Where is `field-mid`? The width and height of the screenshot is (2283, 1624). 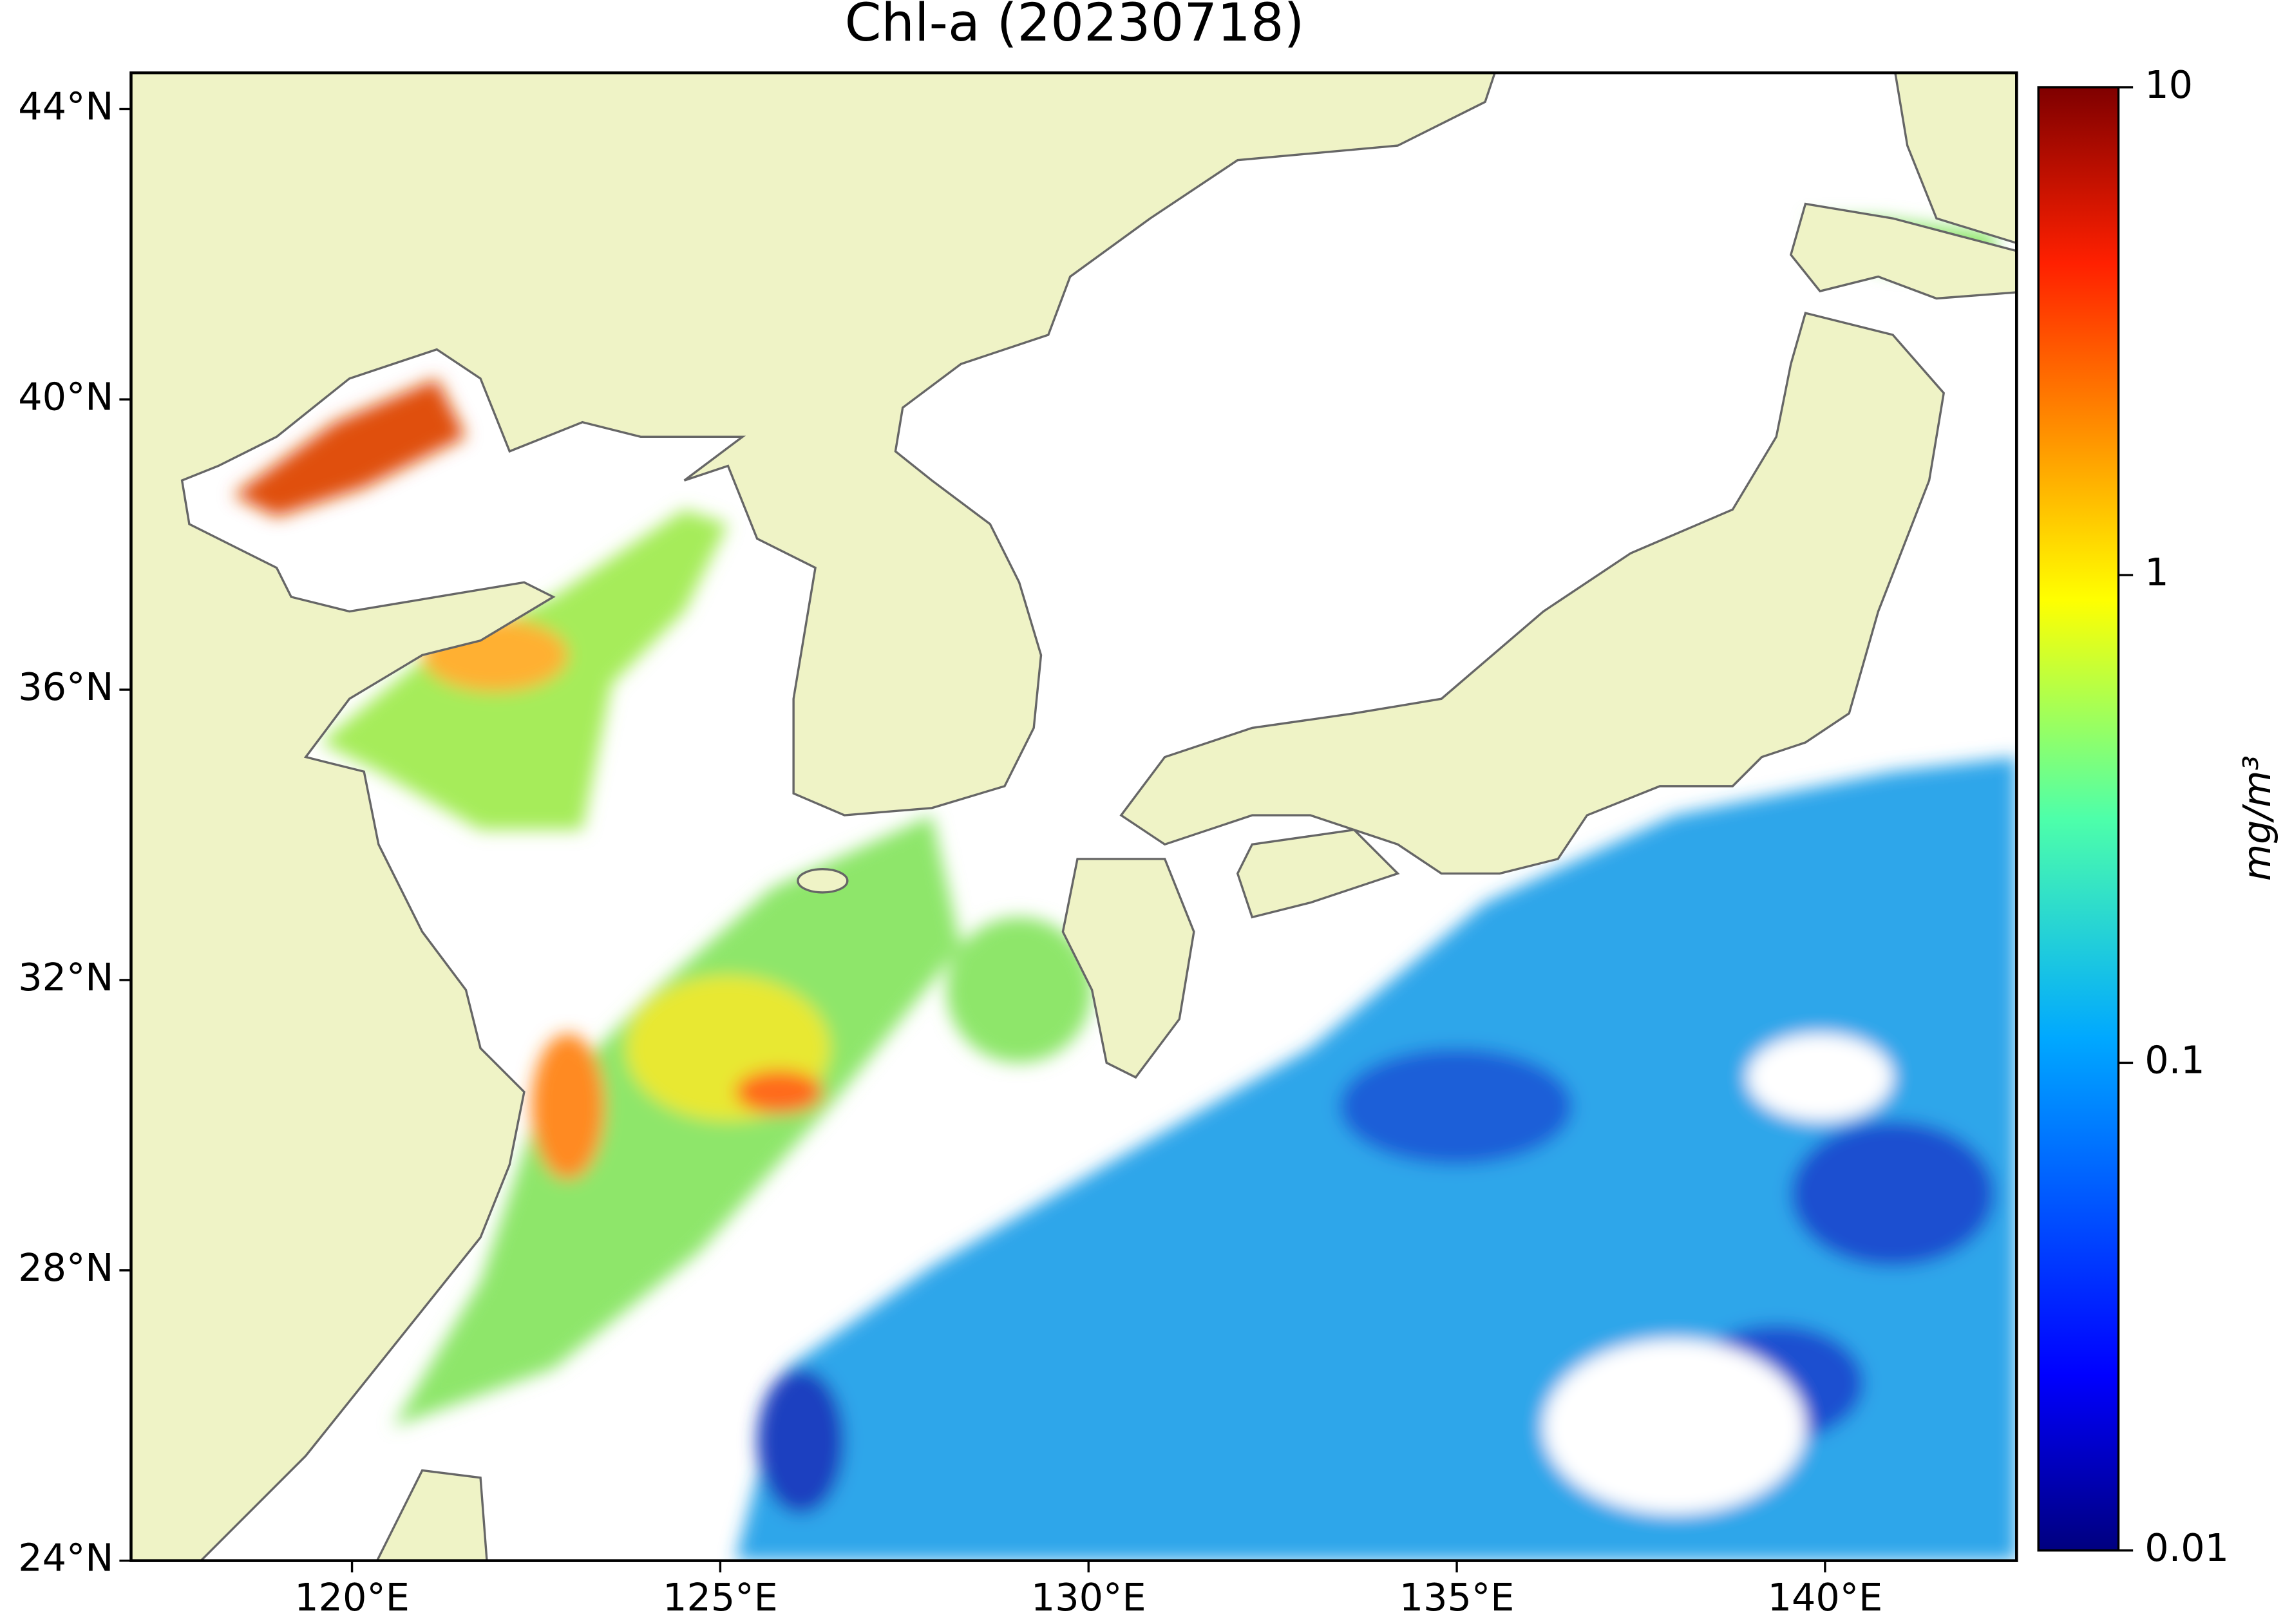
field-mid is located at coordinates (677, 1121).